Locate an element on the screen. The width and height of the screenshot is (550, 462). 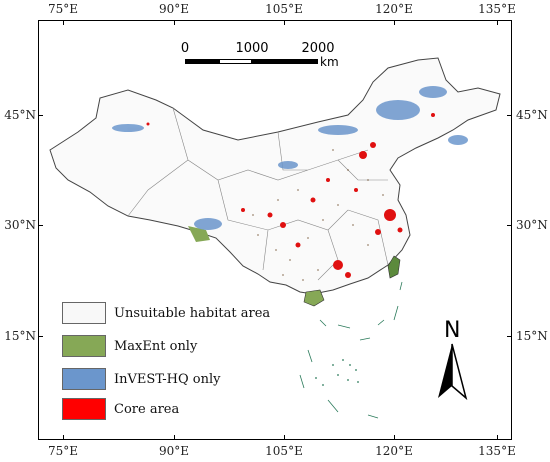
habitat-speckles is located at coordinates (318, 215).